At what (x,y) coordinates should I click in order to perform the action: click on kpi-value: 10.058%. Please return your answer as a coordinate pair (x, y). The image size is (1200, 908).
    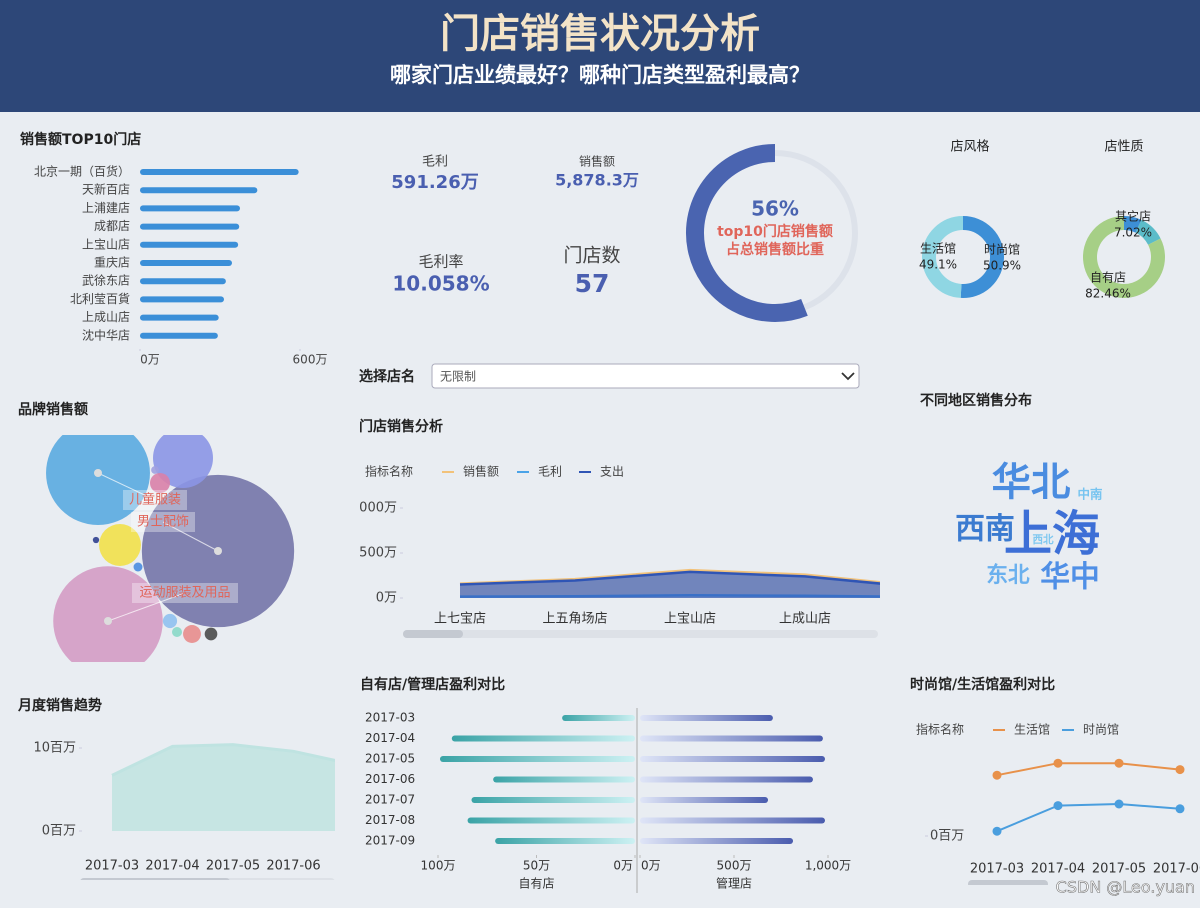
    Looking at the image, I should click on (440, 284).